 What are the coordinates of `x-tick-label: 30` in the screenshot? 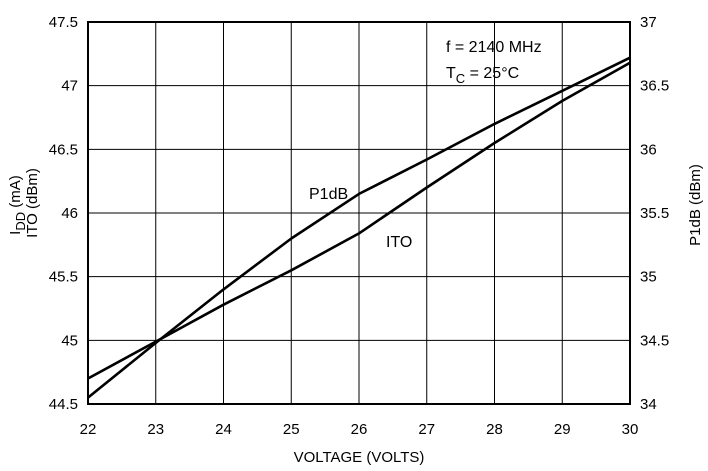 It's located at (630, 429).